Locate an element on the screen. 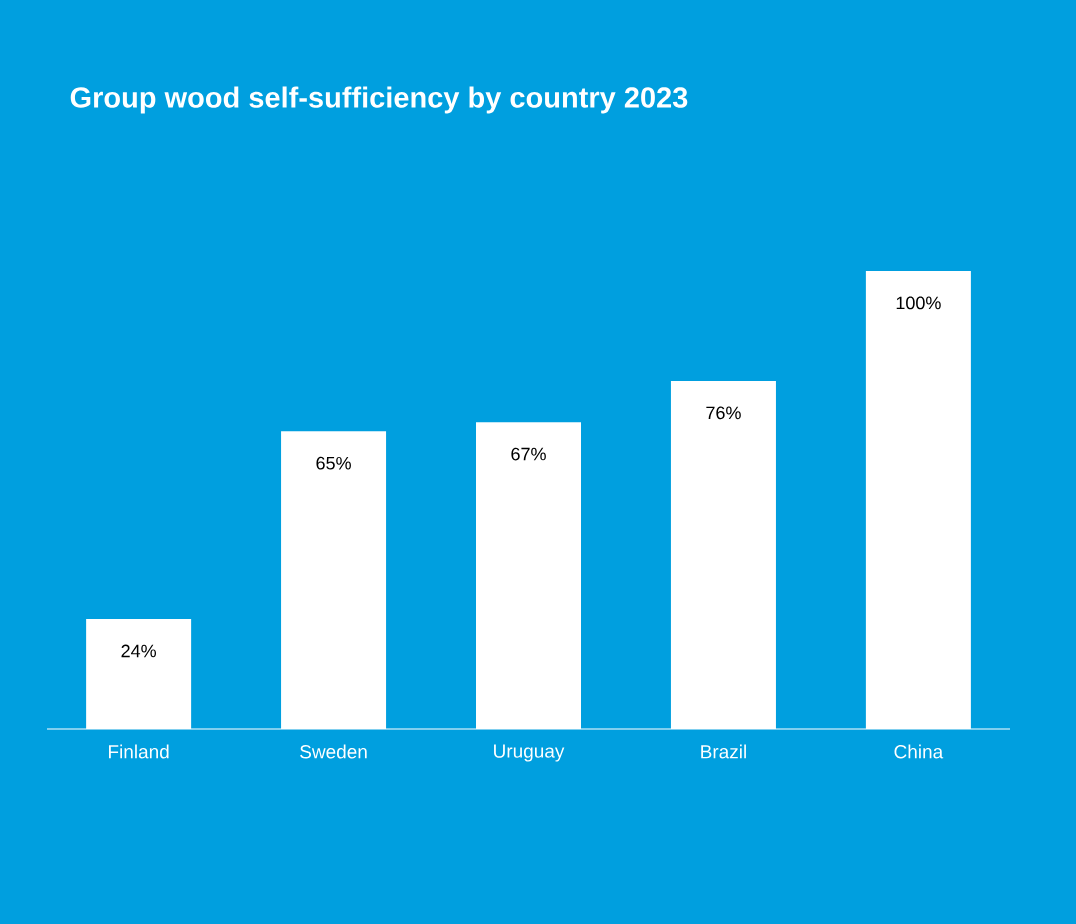 This screenshot has height=924, width=1076. x-tick-label: Sweden is located at coordinates (333, 751).